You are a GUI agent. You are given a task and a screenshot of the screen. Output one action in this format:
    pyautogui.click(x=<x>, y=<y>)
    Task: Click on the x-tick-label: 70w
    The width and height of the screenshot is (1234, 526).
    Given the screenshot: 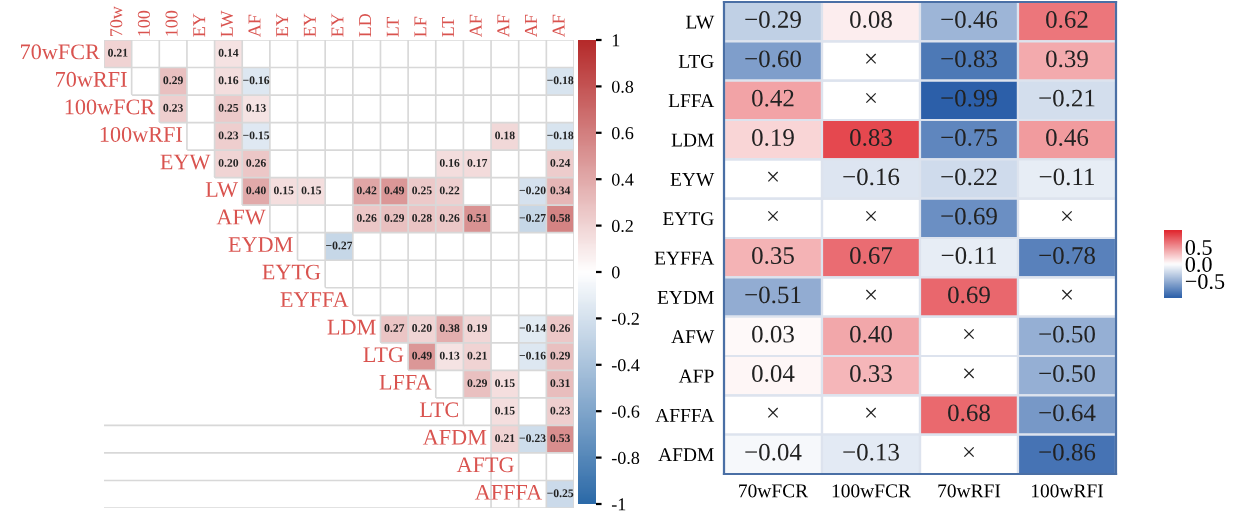 What is the action you would take?
    pyautogui.click(x=116, y=21)
    